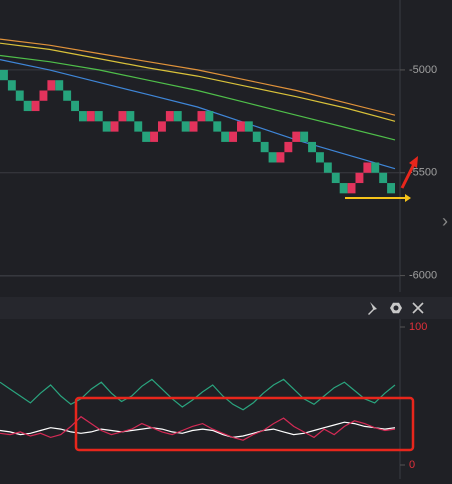  I want to click on settings-button, so click(396, 308).